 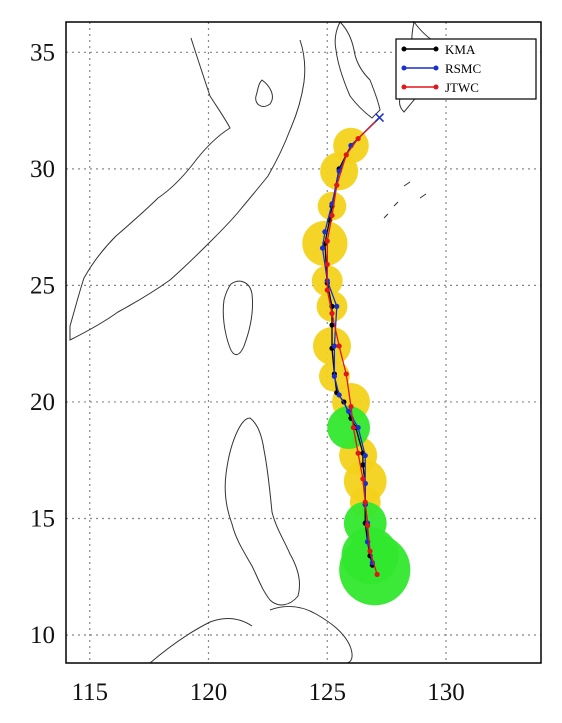 I want to click on ryukyu-islands, so click(x=405, y=200).